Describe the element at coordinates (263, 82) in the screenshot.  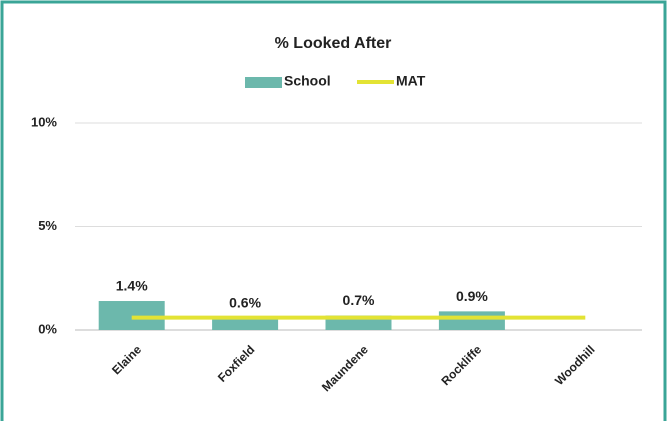
I see `legend-swatch` at that location.